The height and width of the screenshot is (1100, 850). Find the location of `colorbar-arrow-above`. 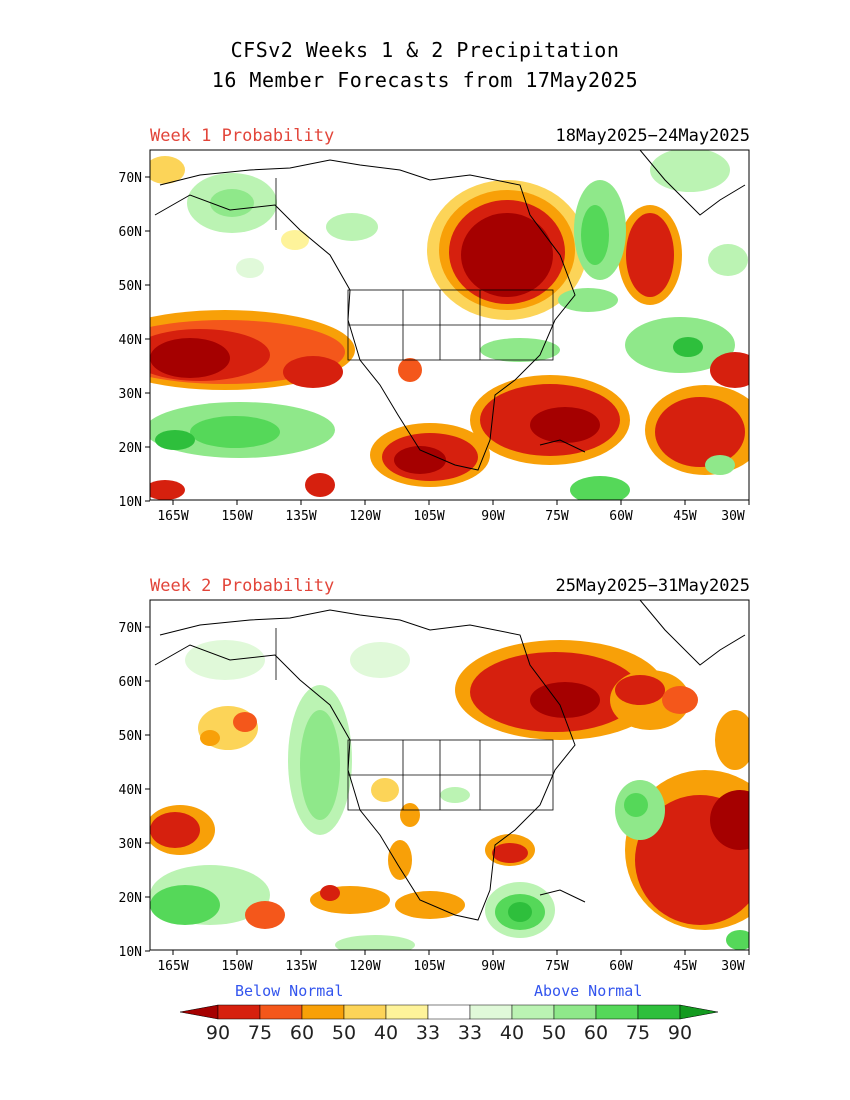

colorbar-arrow-above is located at coordinates (699, 1012).